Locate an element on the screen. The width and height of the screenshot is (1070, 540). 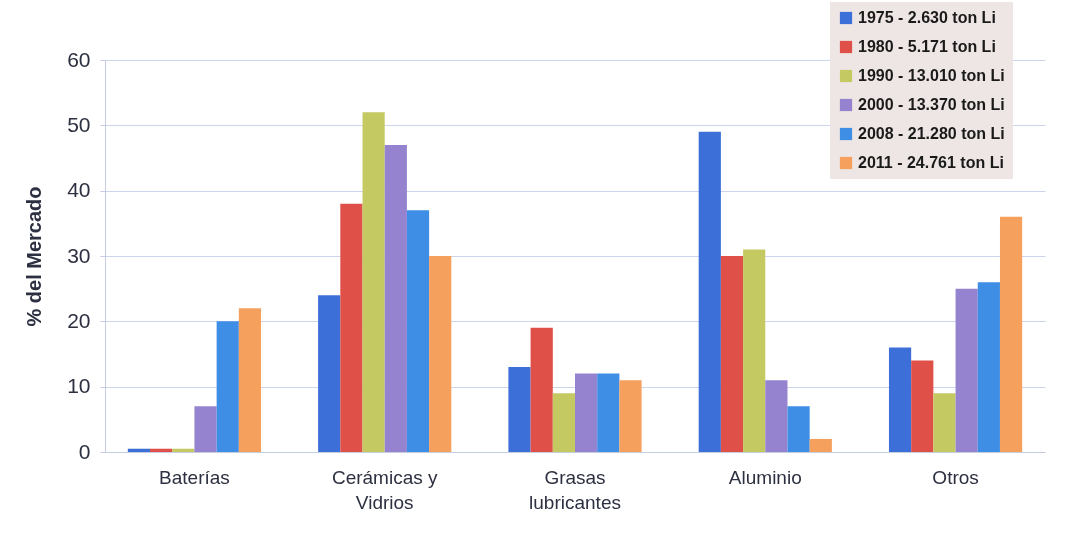
y-tick-label: 20 is located at coordinates (79, 320).